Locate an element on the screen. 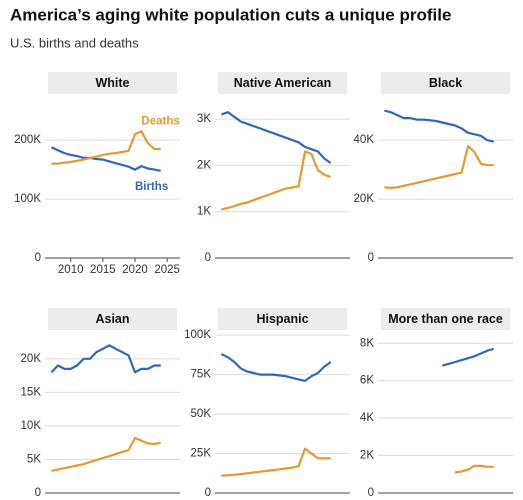  y-tick-label: 1K is located at coordinates (204, 212).